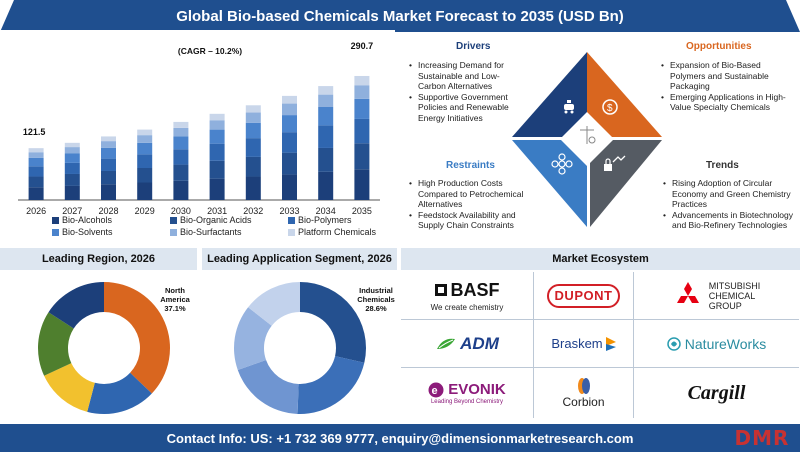 The width and height of the screenshot is (800, 460). Describe the element at coordinates (175, 308) in the screenshot. I see `region-label-value: 37.1%` at that location.